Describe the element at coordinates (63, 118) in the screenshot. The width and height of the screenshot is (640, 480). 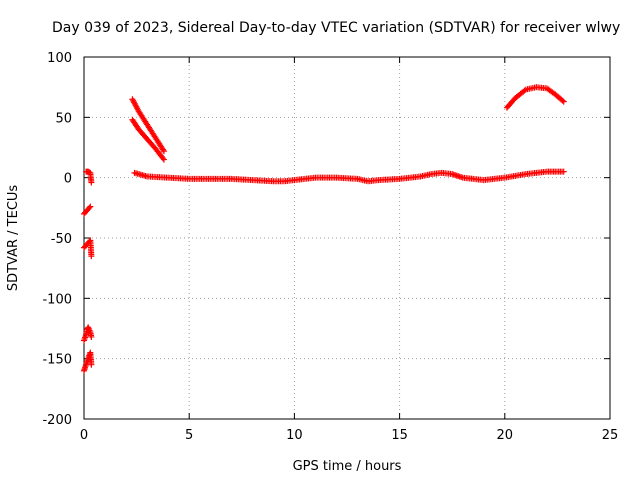
I see `y-tick-label: 50` at that location.